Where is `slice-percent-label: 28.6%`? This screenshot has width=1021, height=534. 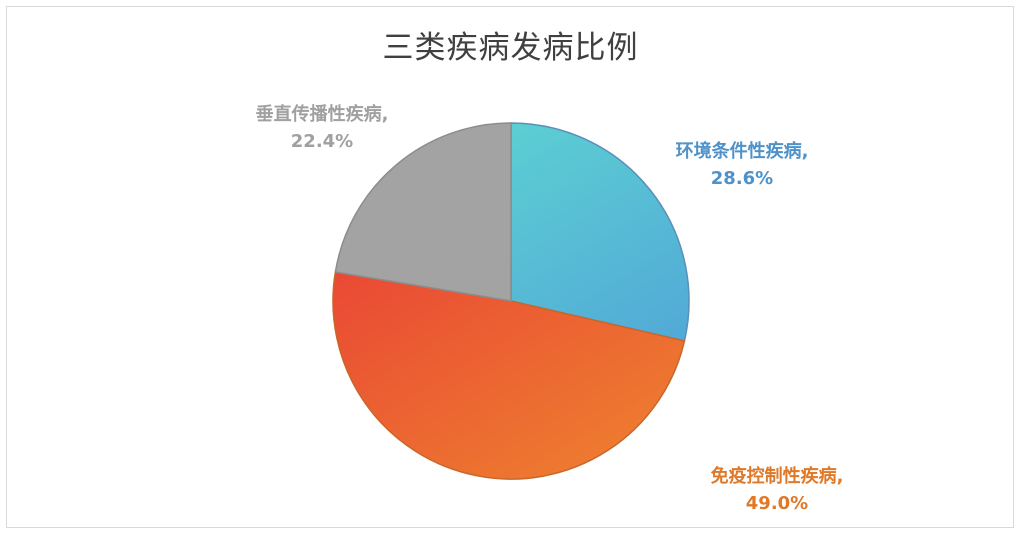 slice-percent-label: 28.6% is located at coordinates (742, 178).